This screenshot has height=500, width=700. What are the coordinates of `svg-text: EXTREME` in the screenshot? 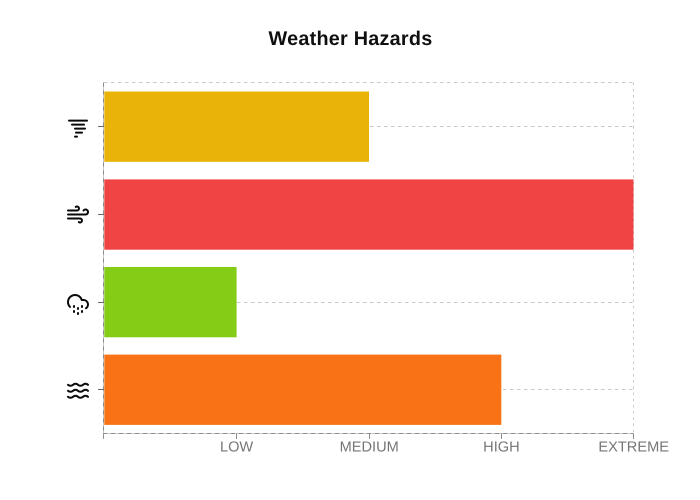 It's located at (633, 447).